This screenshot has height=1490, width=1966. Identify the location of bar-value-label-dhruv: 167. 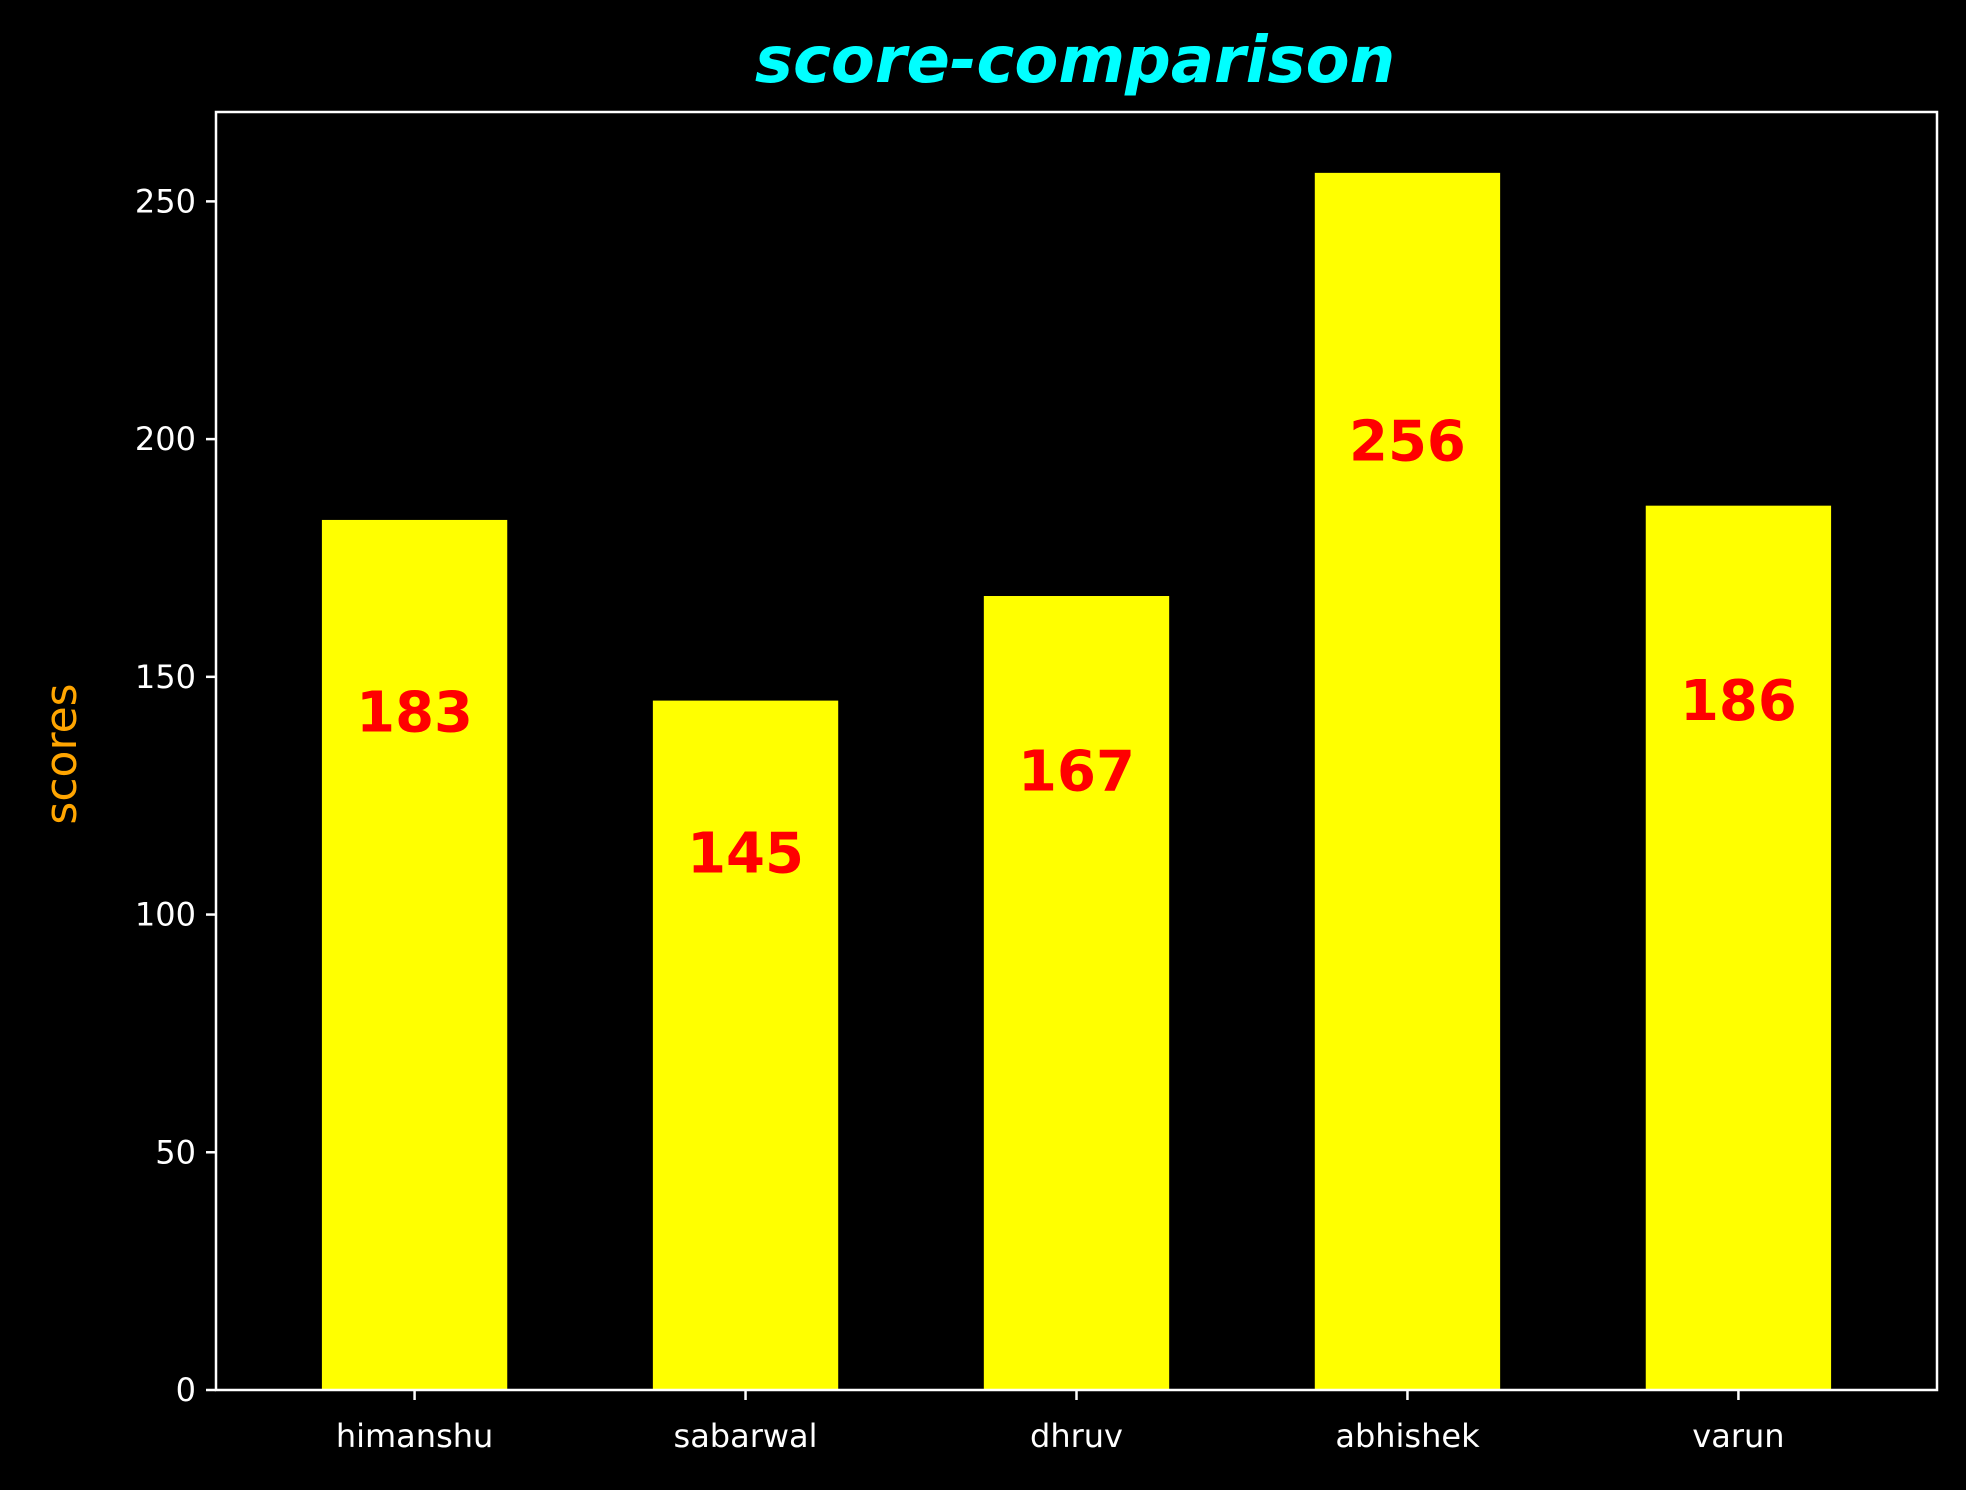
(1076, 772).